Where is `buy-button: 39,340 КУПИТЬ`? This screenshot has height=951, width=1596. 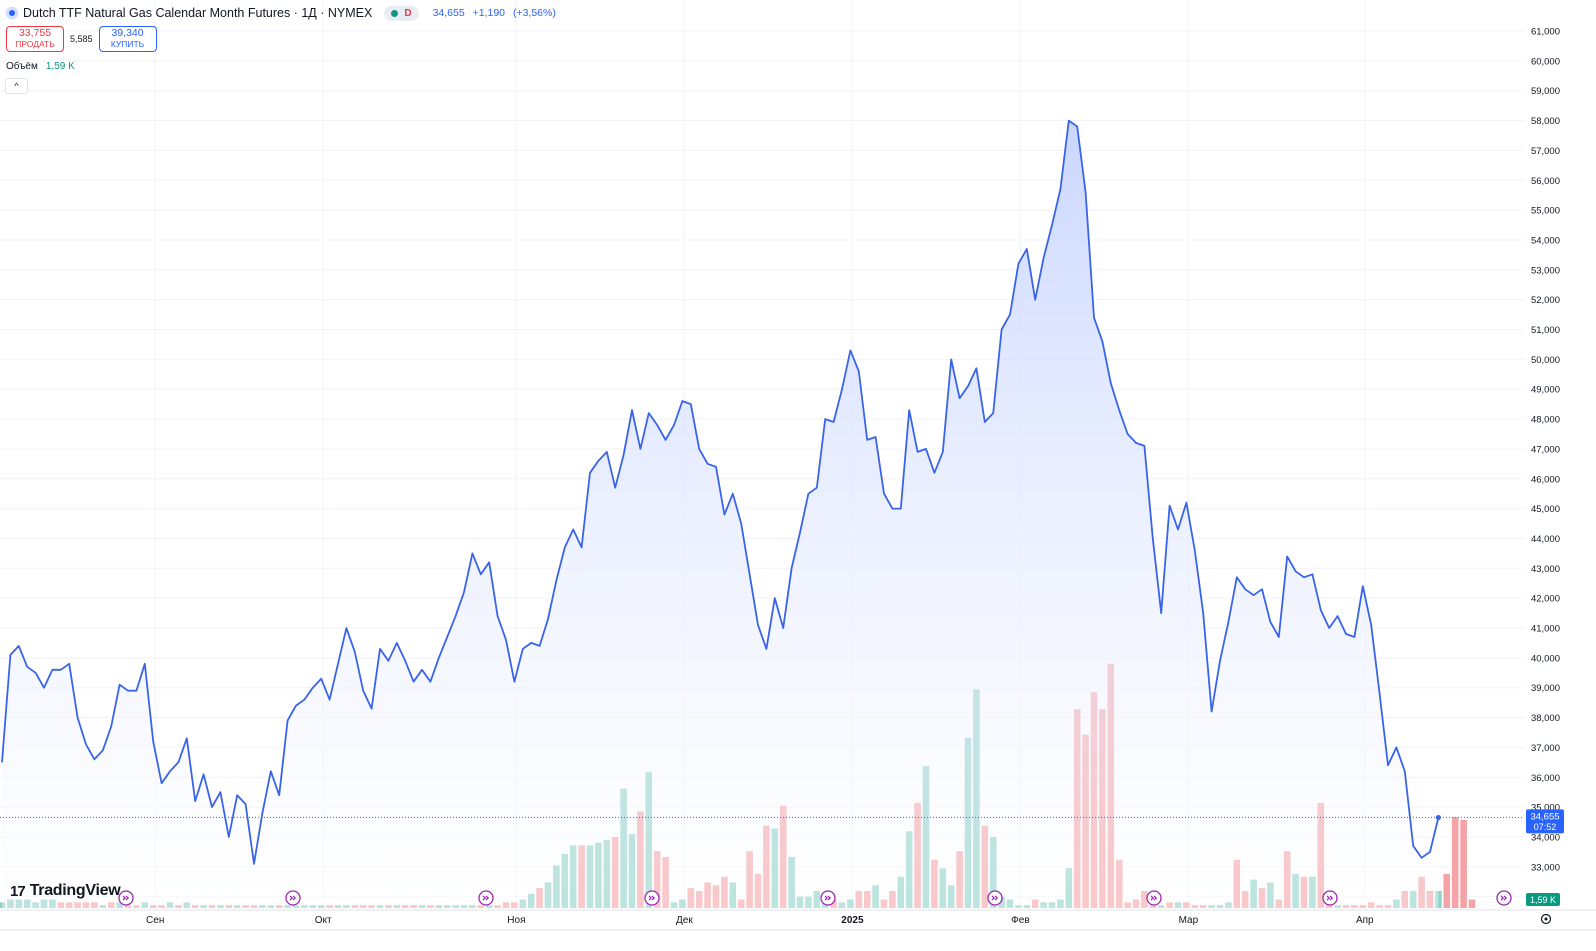 buy-button: 39,340 КУПИТЬ is located at coordinates (127, 39).